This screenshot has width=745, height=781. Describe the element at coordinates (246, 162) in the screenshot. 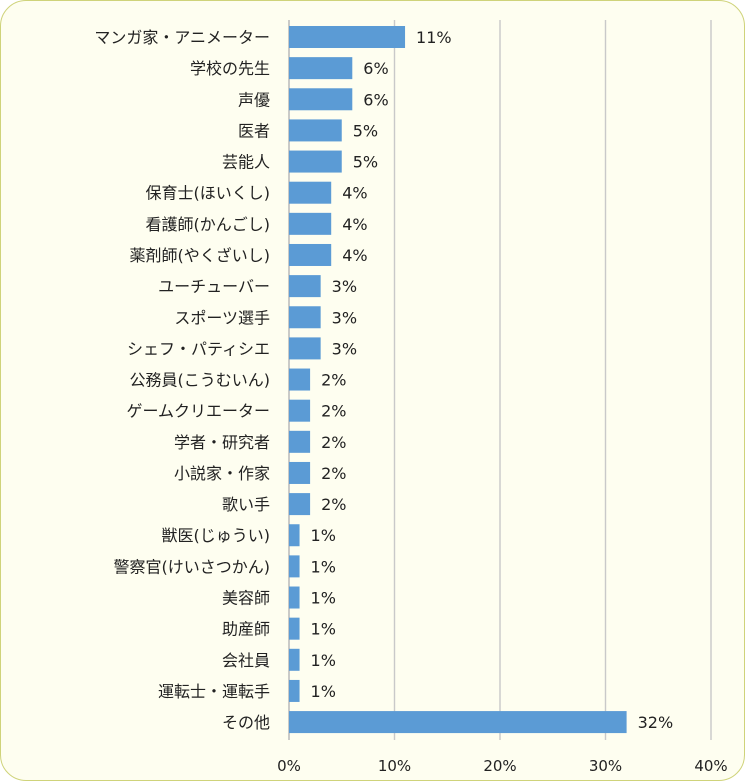

I see `category-label: 芸能人` at that location.